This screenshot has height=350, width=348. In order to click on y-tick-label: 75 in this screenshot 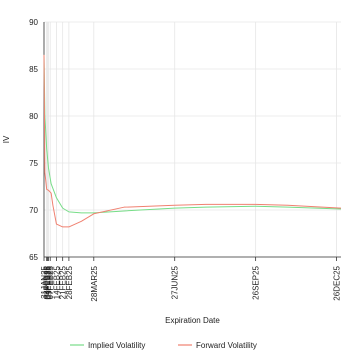, I will do `click(33, 163)`.